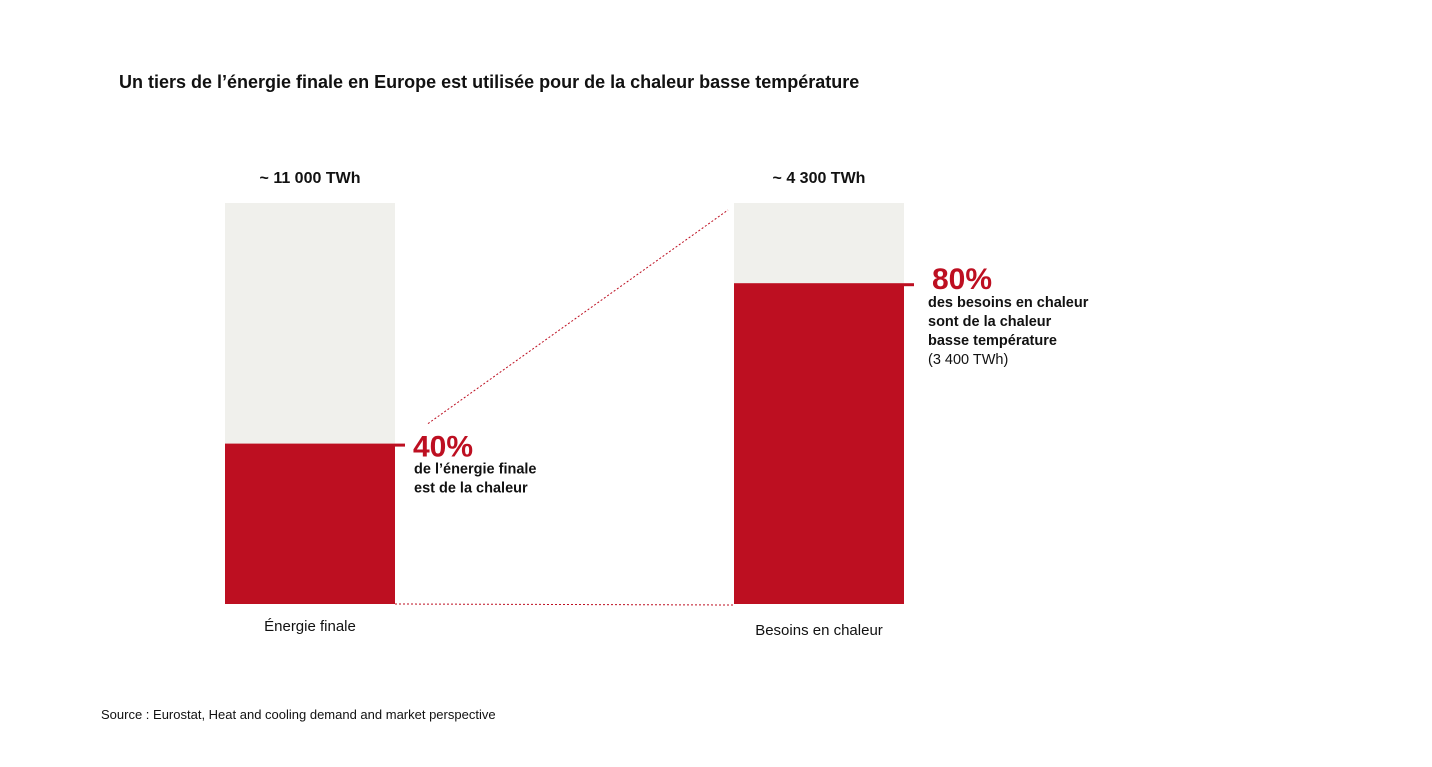 This screenshot has width=1432, height=767. Describe the element at coordinates (578, 317) in the screenshot. I see `connector-line-top` at that location.